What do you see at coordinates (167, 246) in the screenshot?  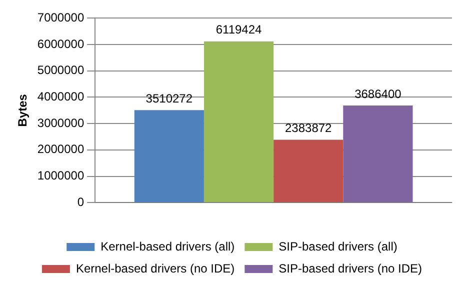 I see `legend-label: Kernel-based drivers (all)` at bounding box center [167, 246].